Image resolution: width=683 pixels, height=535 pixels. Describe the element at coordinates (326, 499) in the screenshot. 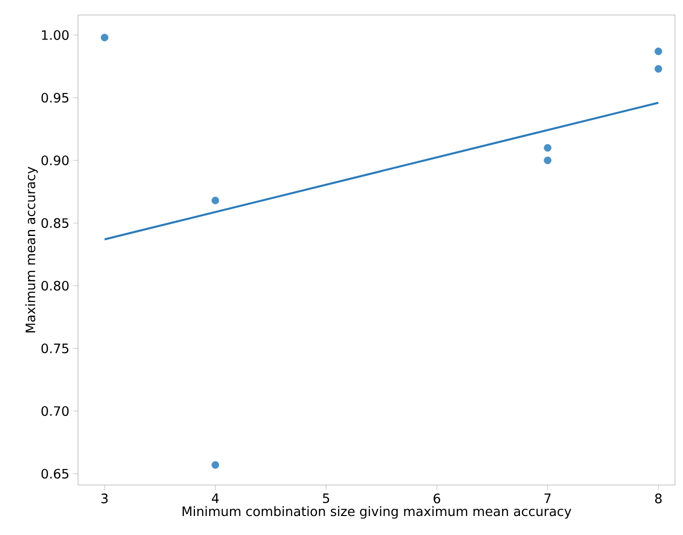

I see `x-tick-label: 5` at that location.